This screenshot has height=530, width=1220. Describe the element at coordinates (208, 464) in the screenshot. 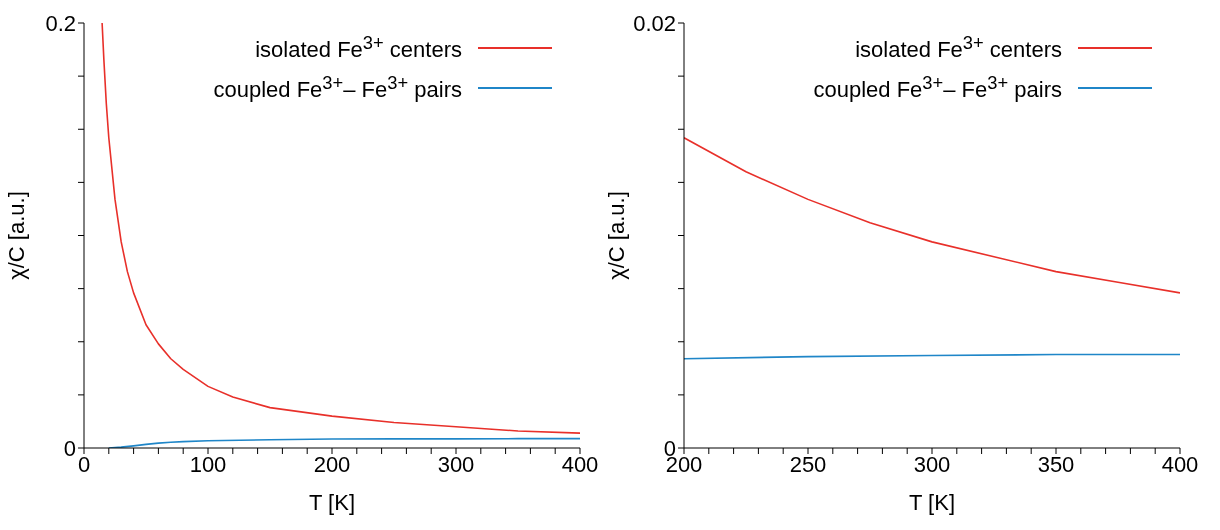

I see `x-tick-label: 100` at that location.